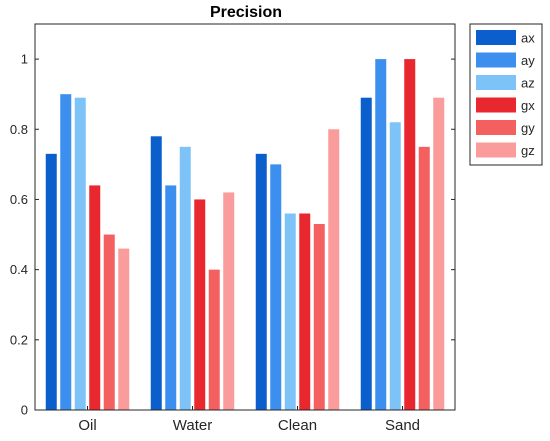  I want to click on legend-swatch-gy, so click(496, 127).